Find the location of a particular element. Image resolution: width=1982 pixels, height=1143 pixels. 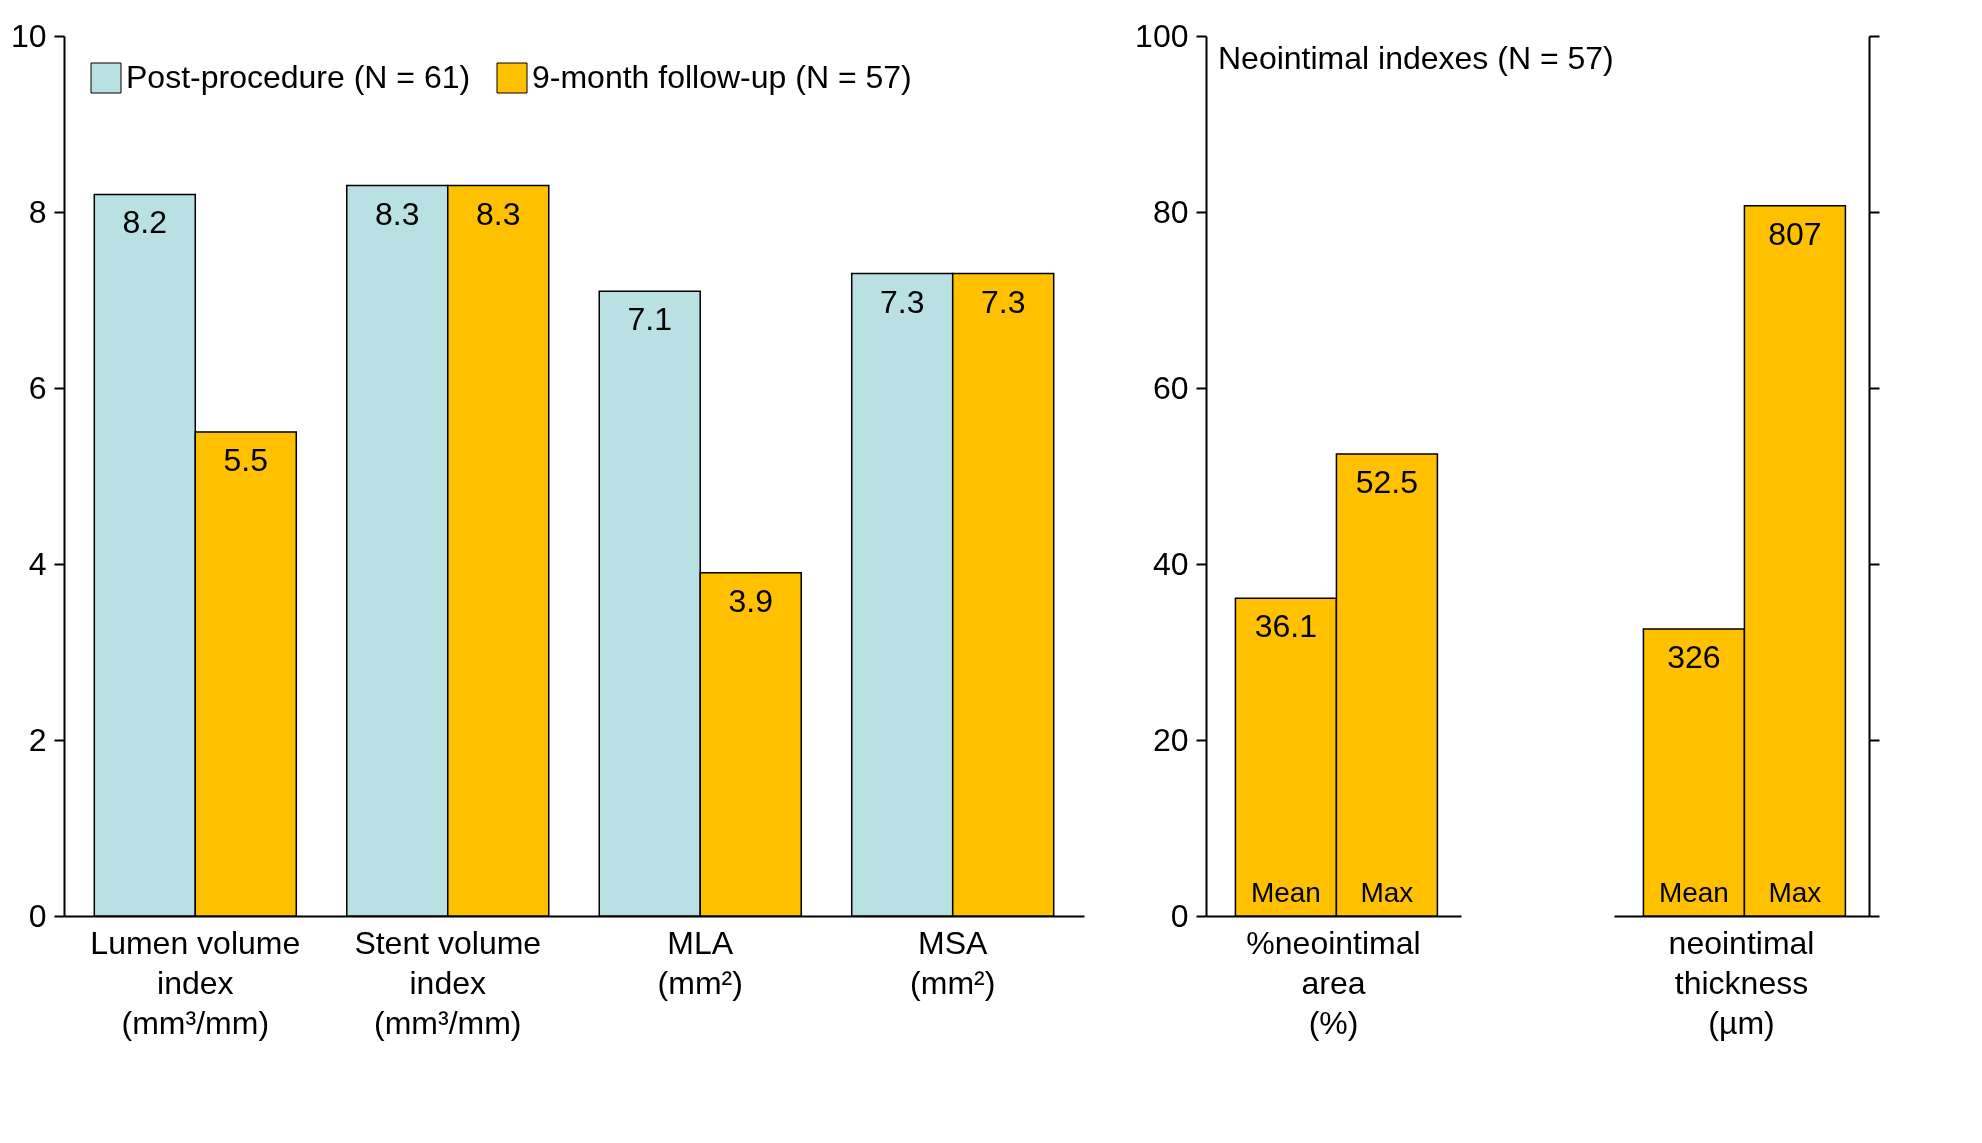

x-tick-label: MSA (mm²) is located at coordinates (953, 962).